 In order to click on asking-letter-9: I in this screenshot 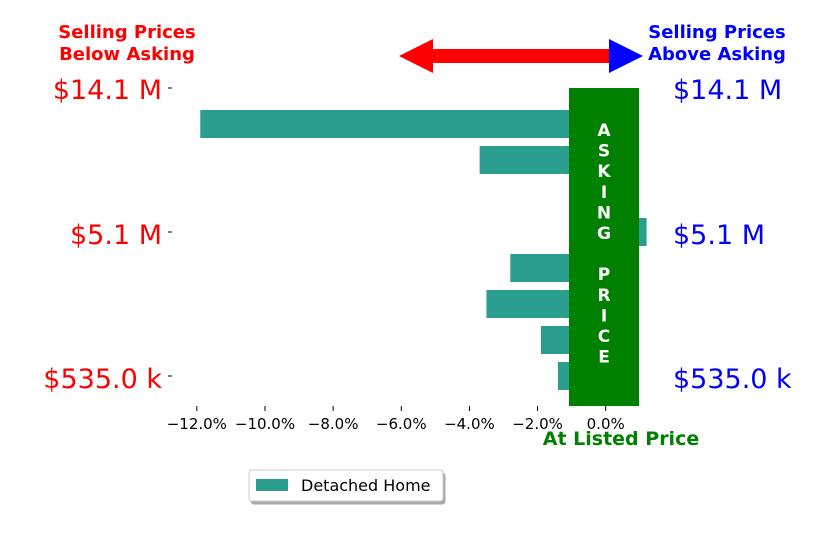, I will do `click(604, 316)`.